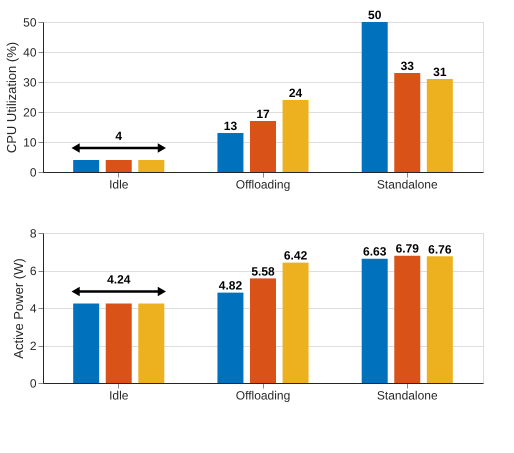 This screenshot has height=453, width=514. Describe the element at coordinates (263, 114) in the screenshot. I see `data-label: 17` at that location.